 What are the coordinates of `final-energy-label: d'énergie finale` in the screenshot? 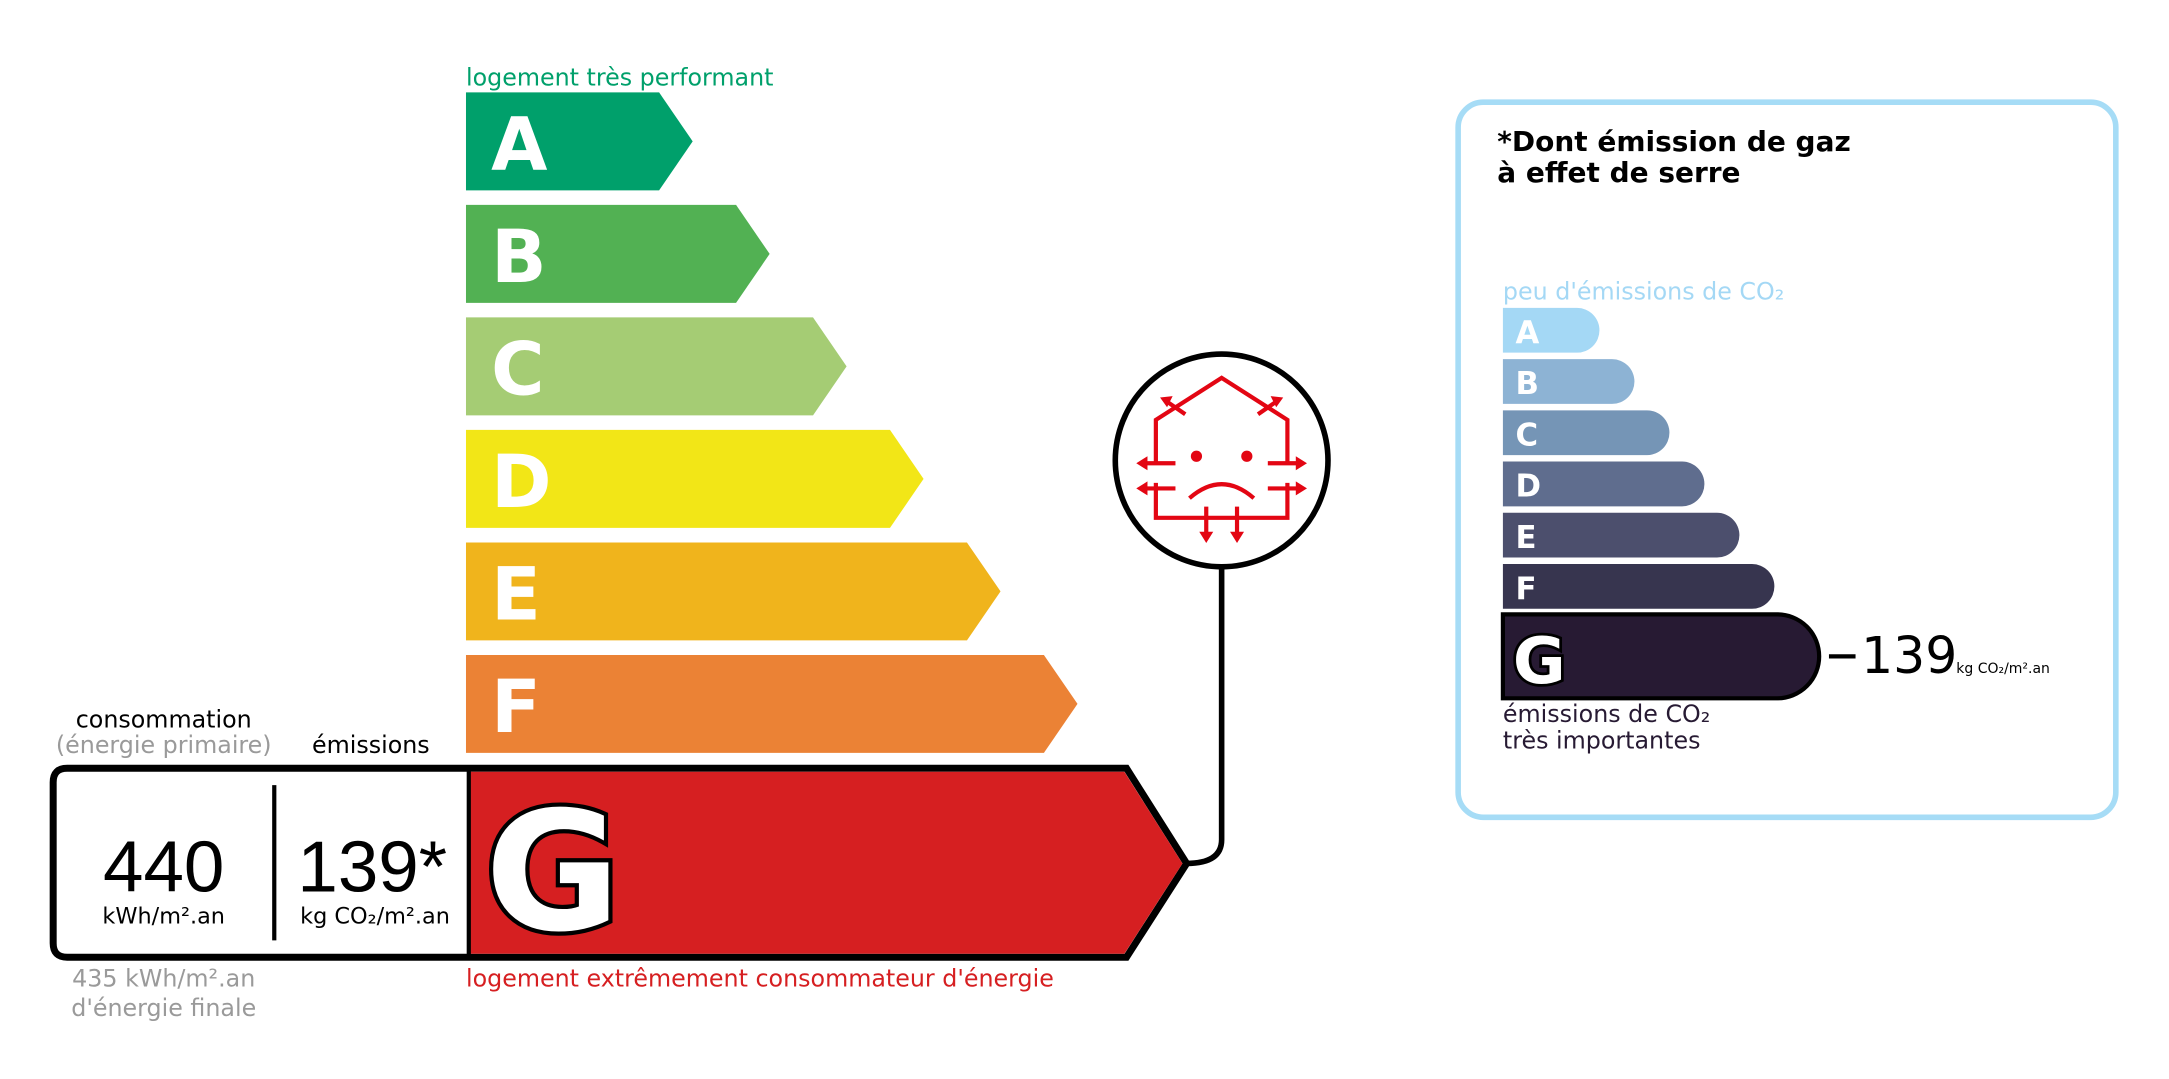 It's located at (163, 1008).